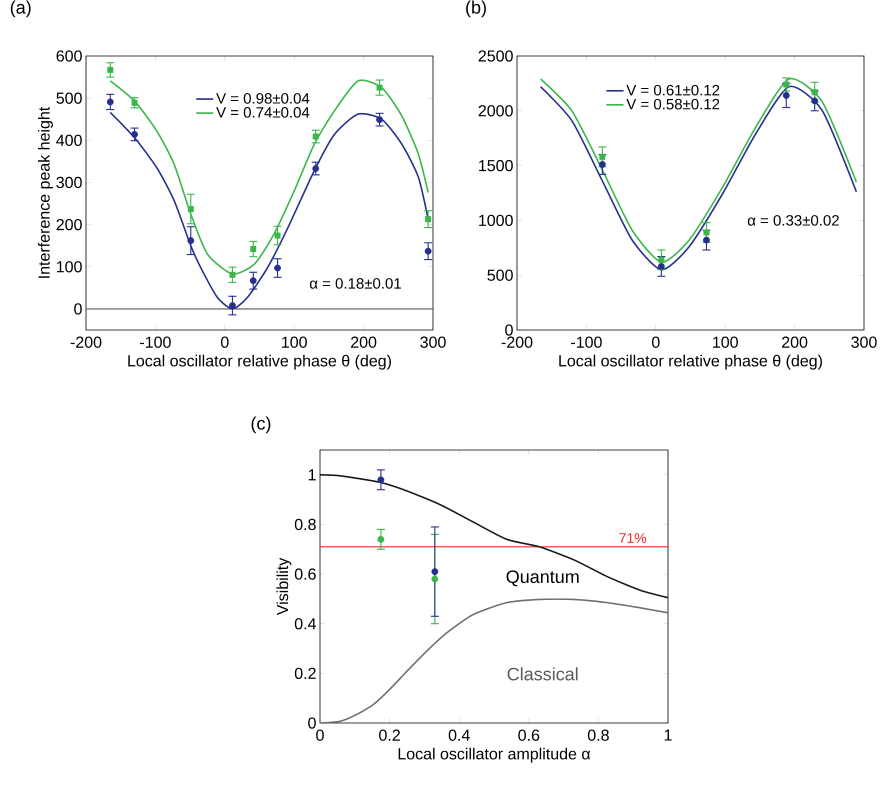  Describe the element at coordinates (459, 735) in the screenshot. I see `x-tick-label: 0.4` at that location.